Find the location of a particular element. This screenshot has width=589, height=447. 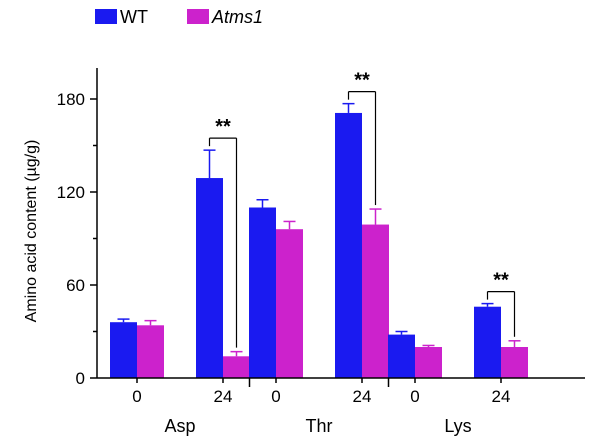

y-axis-title: Amino acid content (µg/g) is located at coordinates (31, 231).